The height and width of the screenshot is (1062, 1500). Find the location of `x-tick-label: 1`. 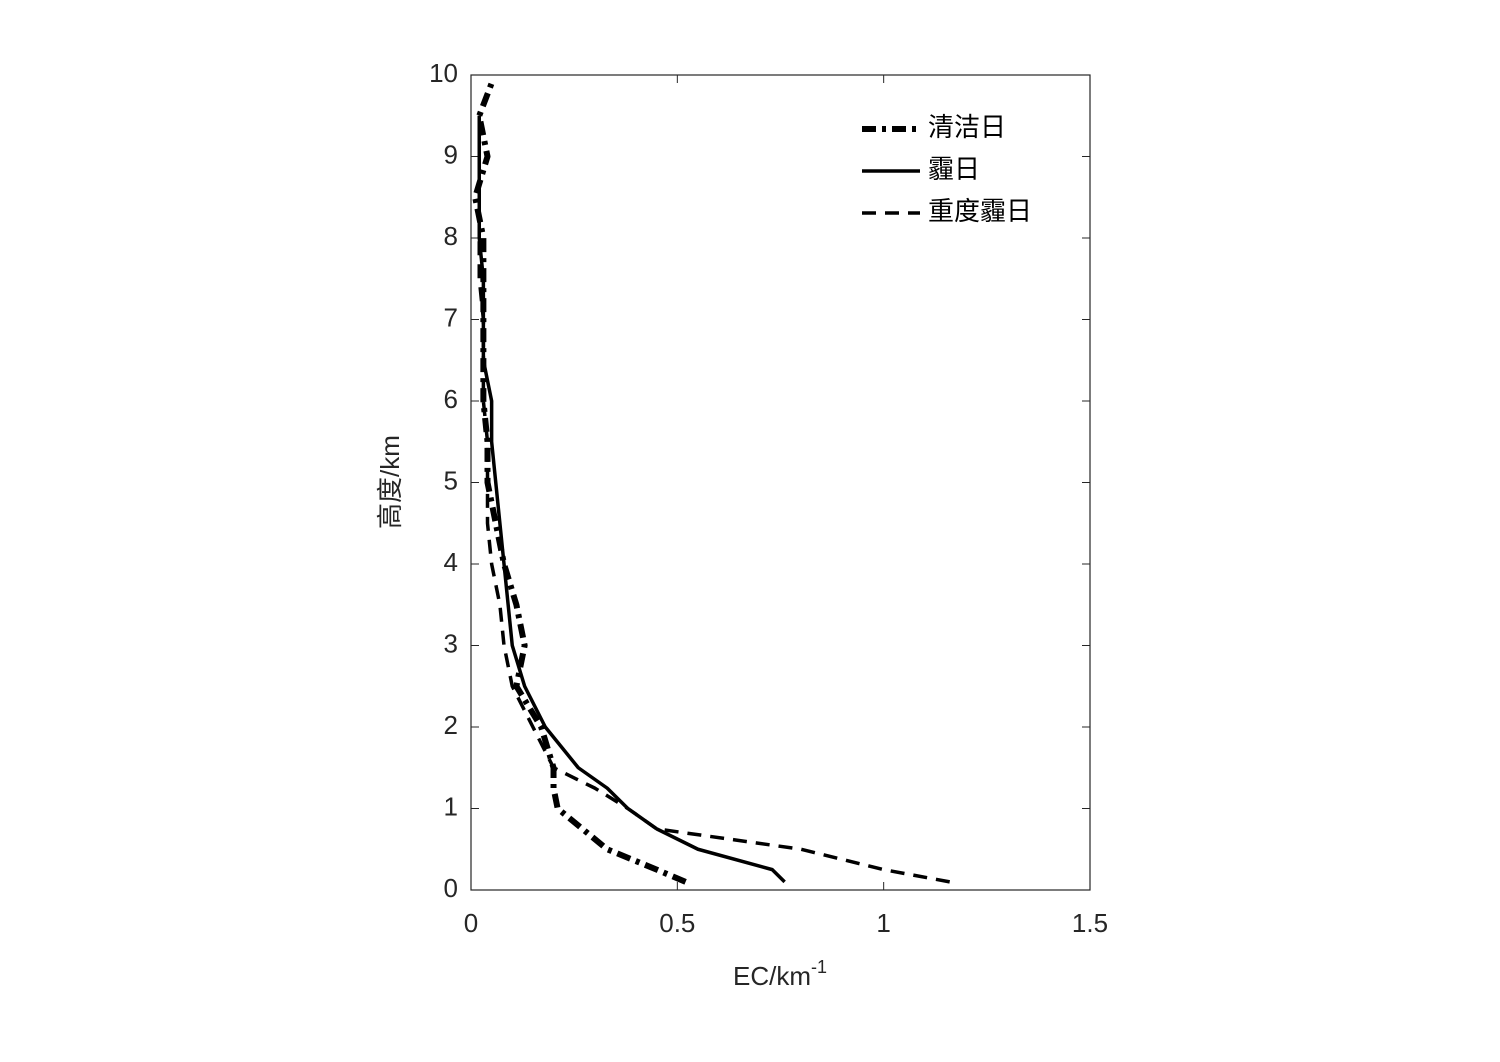

x-tick-label: 1 is located at coordinates (883, 923).